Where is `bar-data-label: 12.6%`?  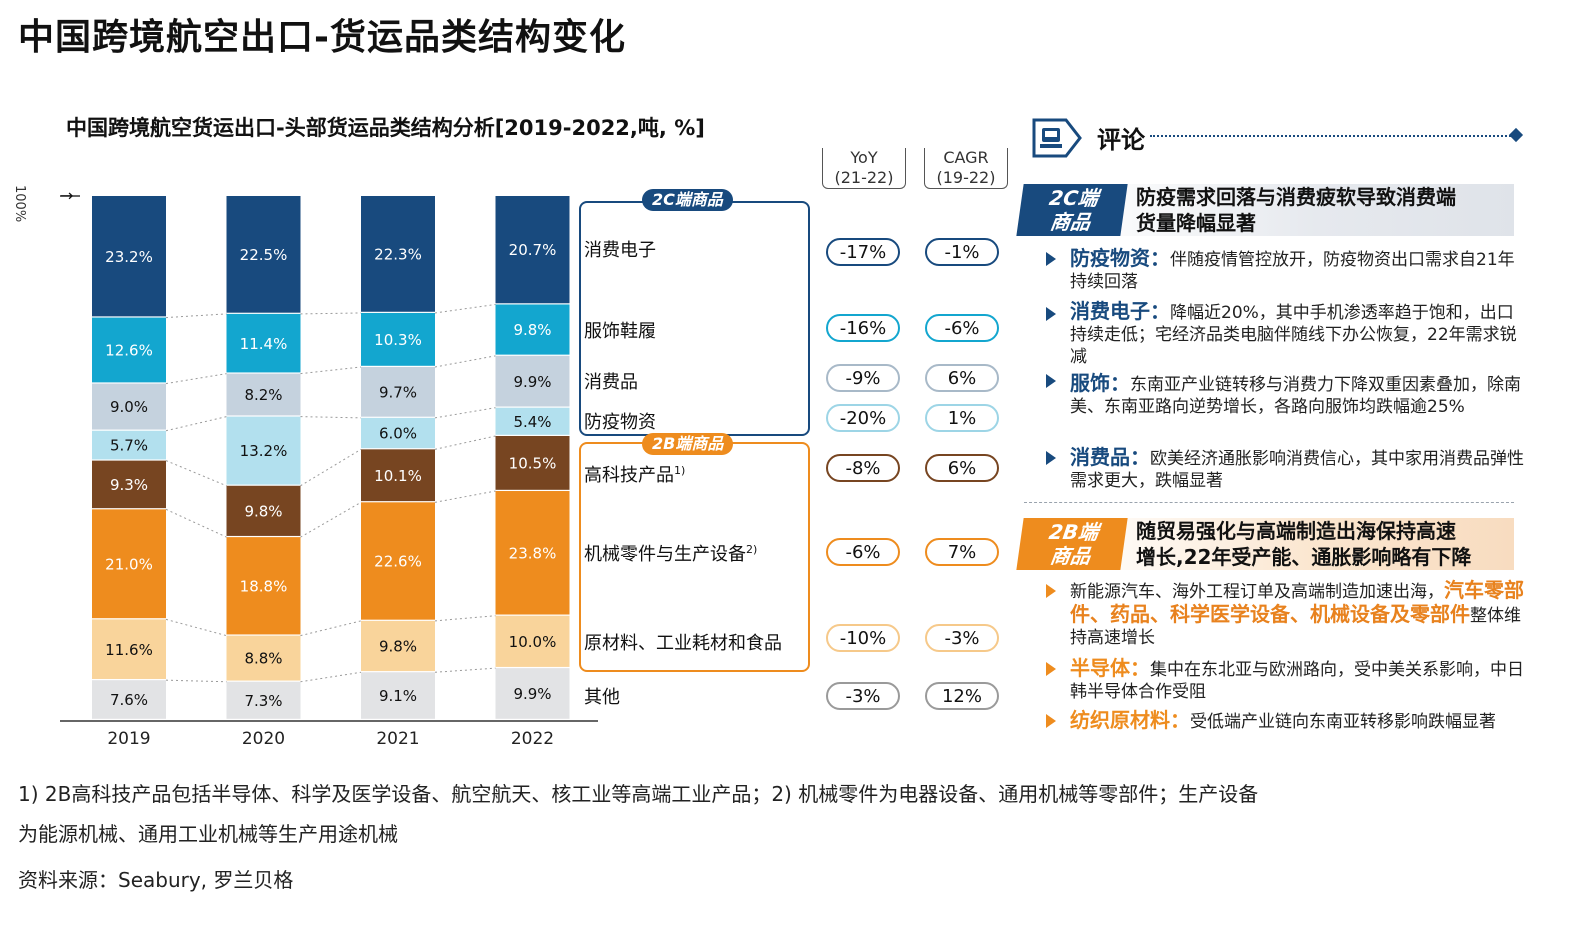 bar-data-label: 12.6% is located at coordinates (129, 351).